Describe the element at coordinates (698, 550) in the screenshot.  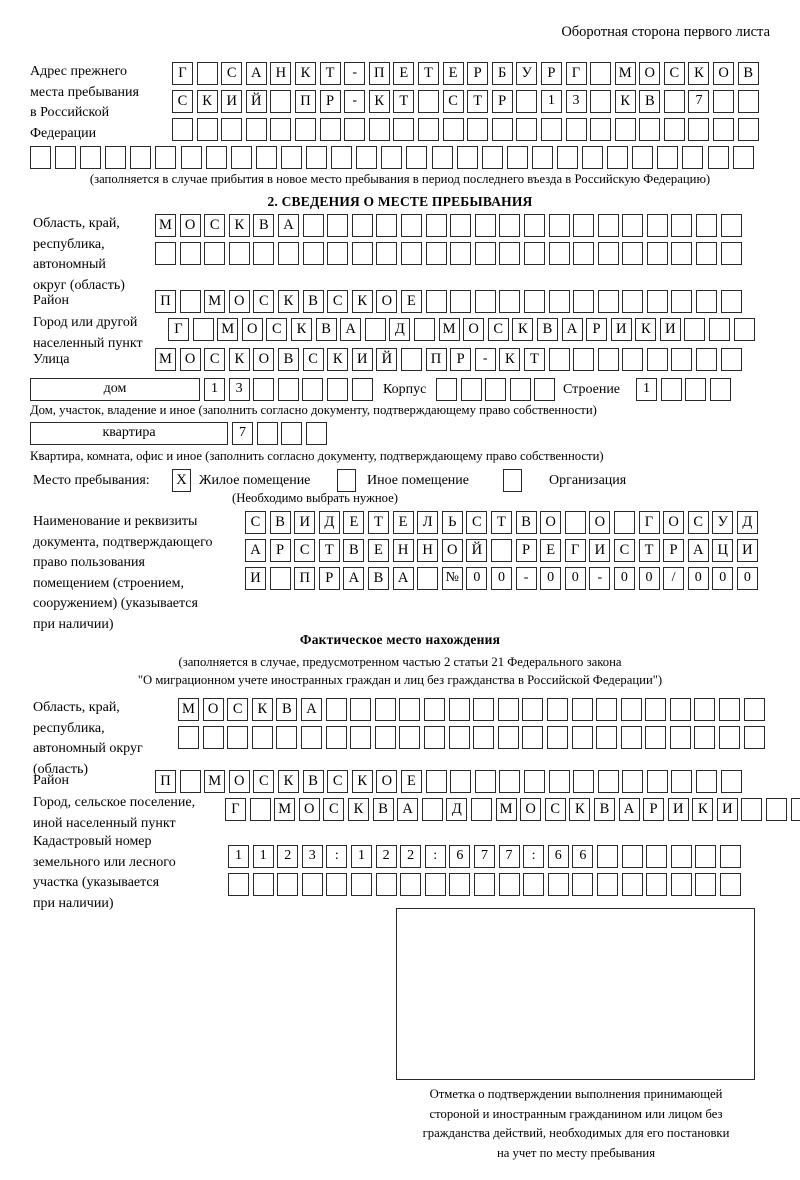
I see `document-r2-cell-19: А` at that location.